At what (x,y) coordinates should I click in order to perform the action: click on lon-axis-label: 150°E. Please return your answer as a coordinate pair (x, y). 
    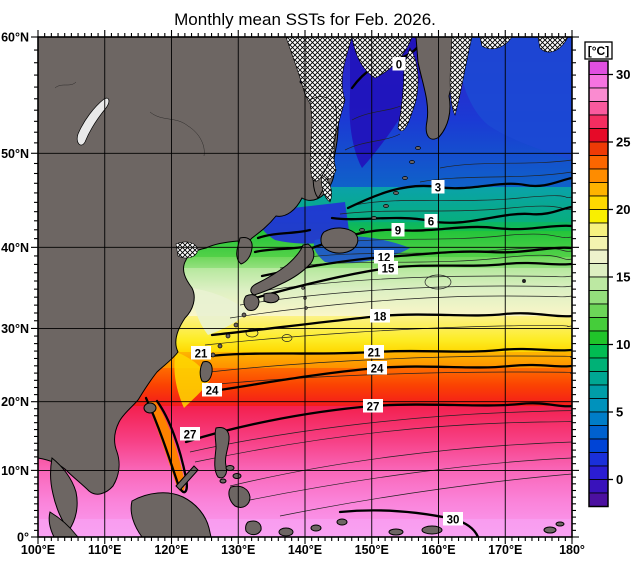
    Looking at the image, I should click on (372, 550).